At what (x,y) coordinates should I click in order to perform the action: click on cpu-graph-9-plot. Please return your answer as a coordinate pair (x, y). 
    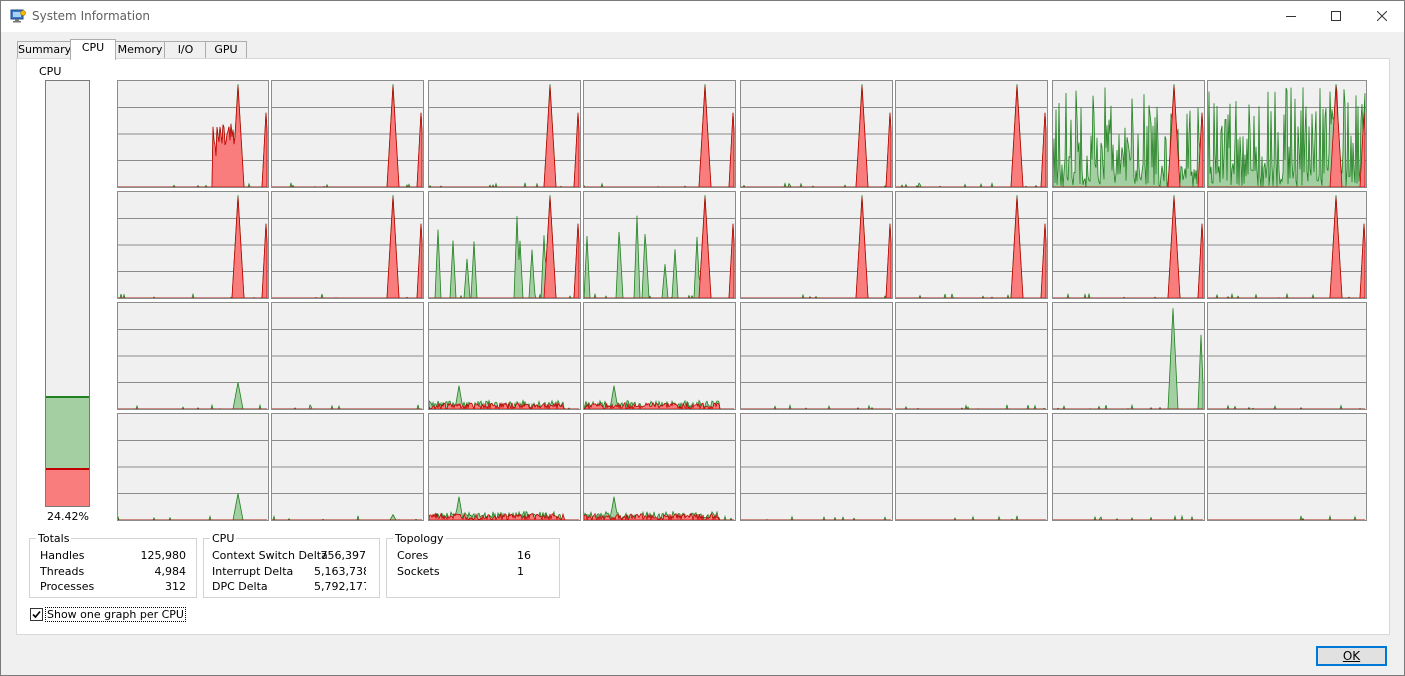
    Looking at the image, I should click on (193, 246).